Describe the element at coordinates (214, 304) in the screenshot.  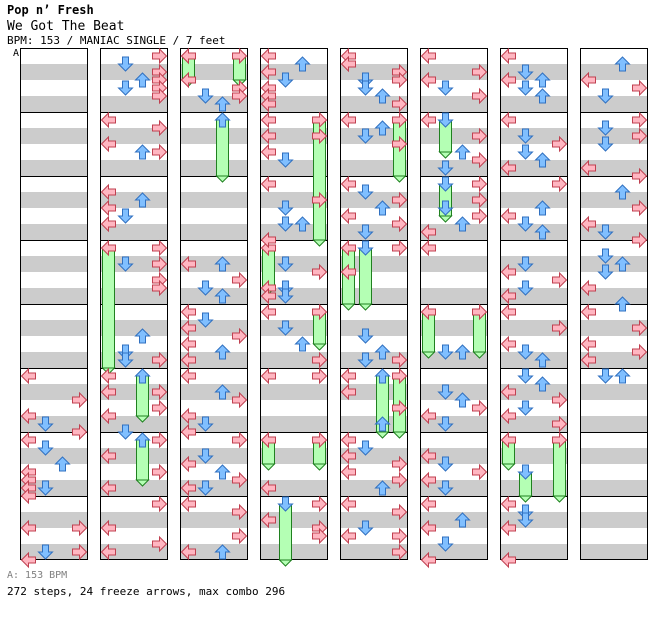
I see `column-frame` at that location.